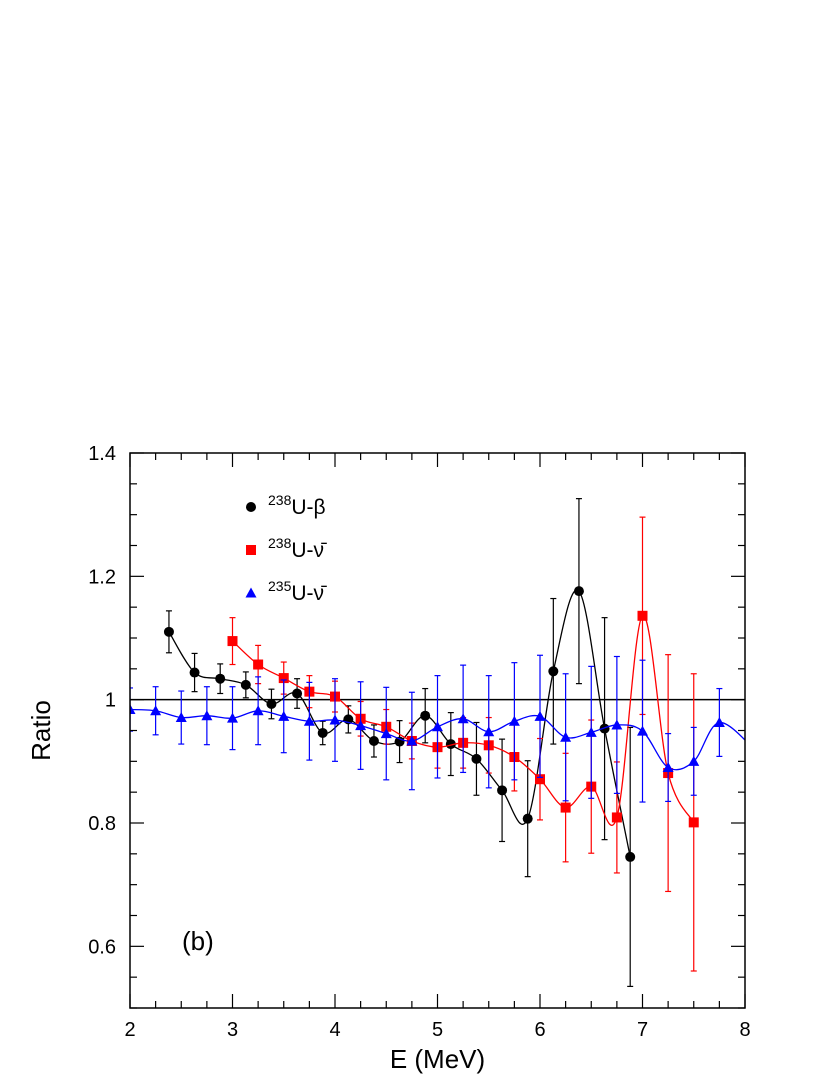 This screenshot has width=830, height=1075. Describe the element at coordinates (437, 1059) in the screenshot. I see `x-axis-label: E (MeV)` at that location.